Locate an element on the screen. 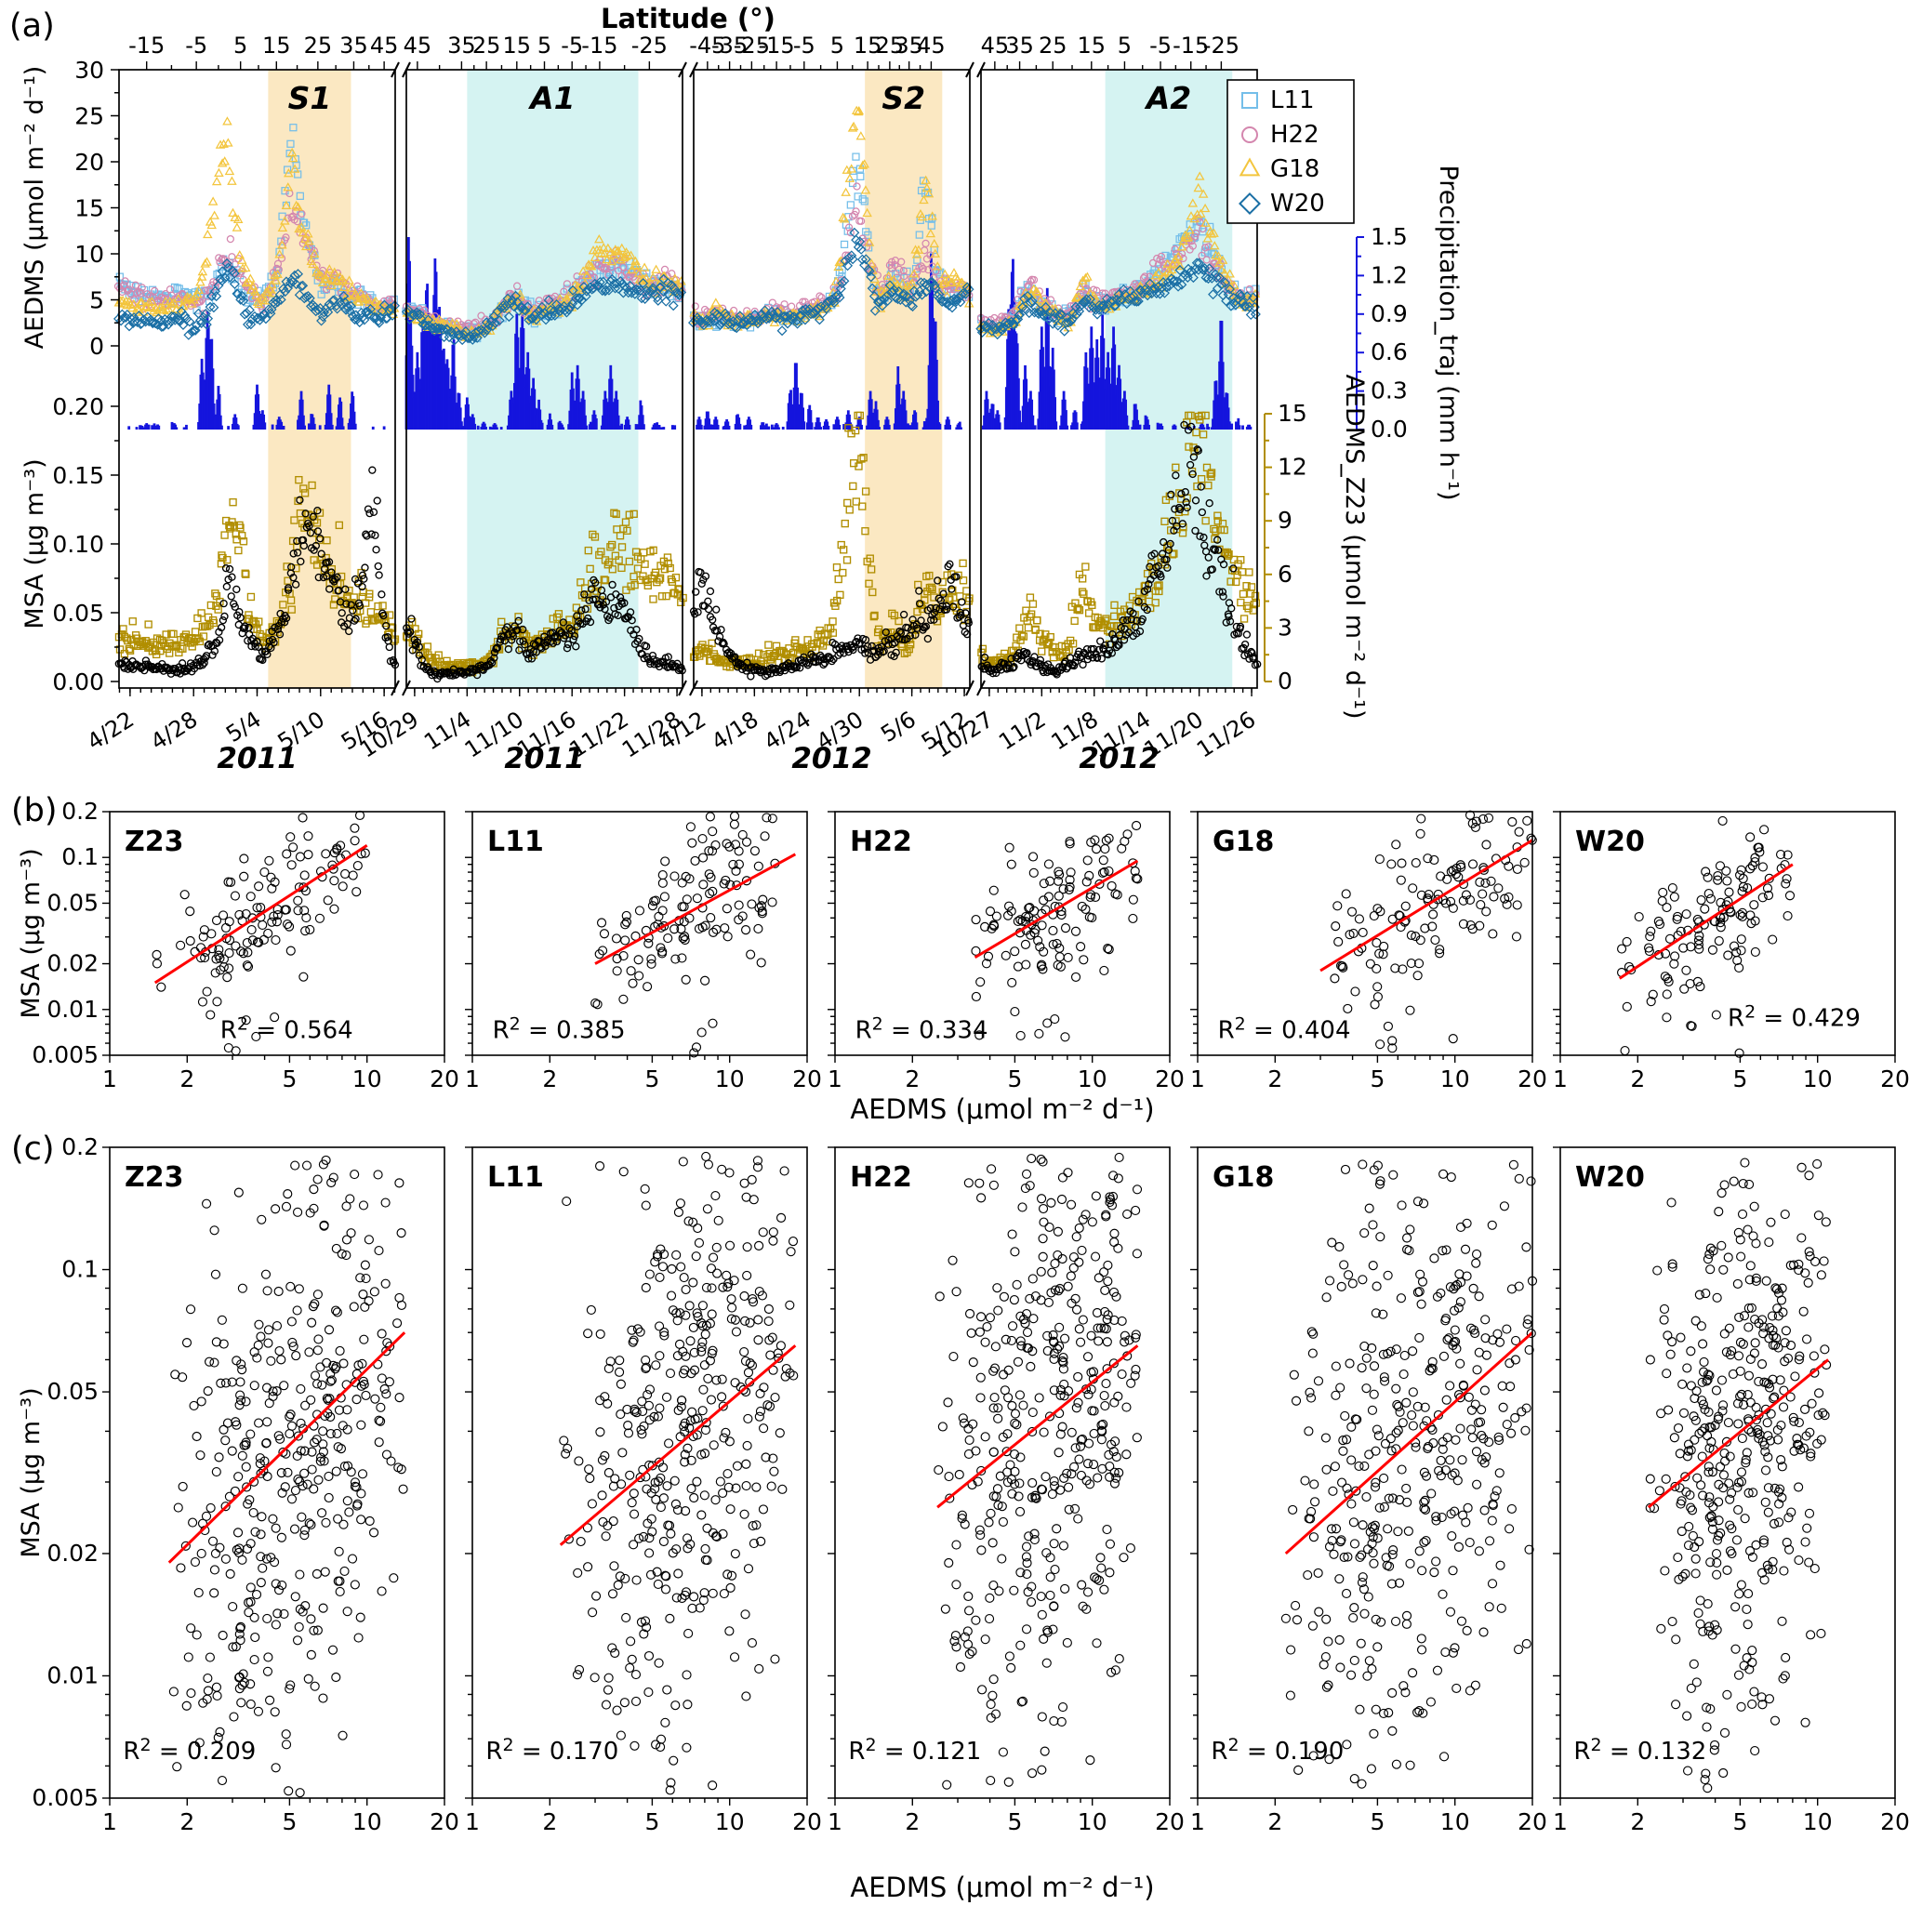 The image size is (1922, 1932). precip-axis-title: Precipitation_traj (mm h⁻¹) is located at coordinates (1448, 333).